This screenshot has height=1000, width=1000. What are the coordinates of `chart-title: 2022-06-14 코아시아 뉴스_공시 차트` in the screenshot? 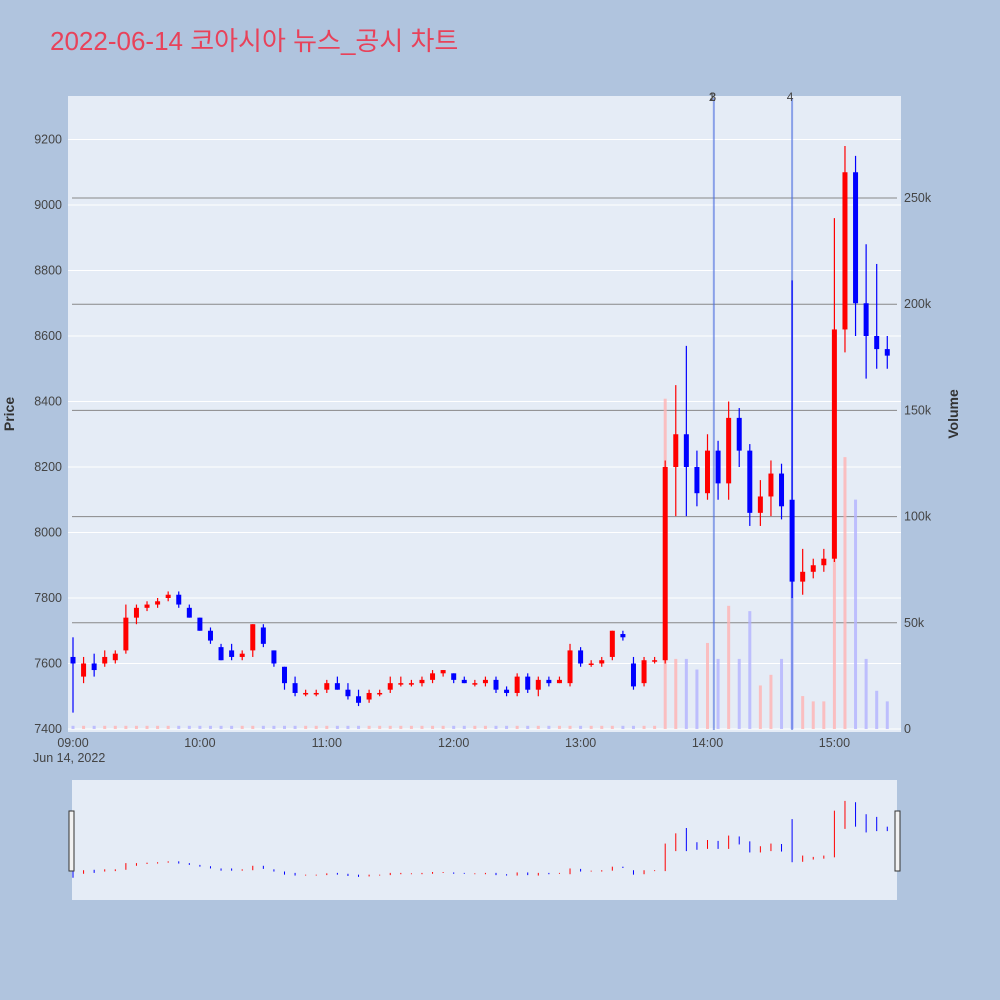 It's located at (254, 41).